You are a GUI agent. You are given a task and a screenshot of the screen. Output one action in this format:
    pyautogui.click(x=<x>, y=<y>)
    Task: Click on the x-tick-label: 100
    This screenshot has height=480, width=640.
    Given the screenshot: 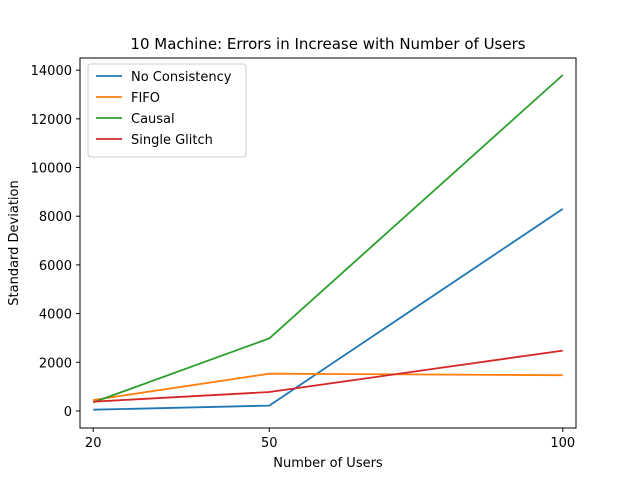 What is the action you would take?
    pyautogui.click(x=562, y=443)
    